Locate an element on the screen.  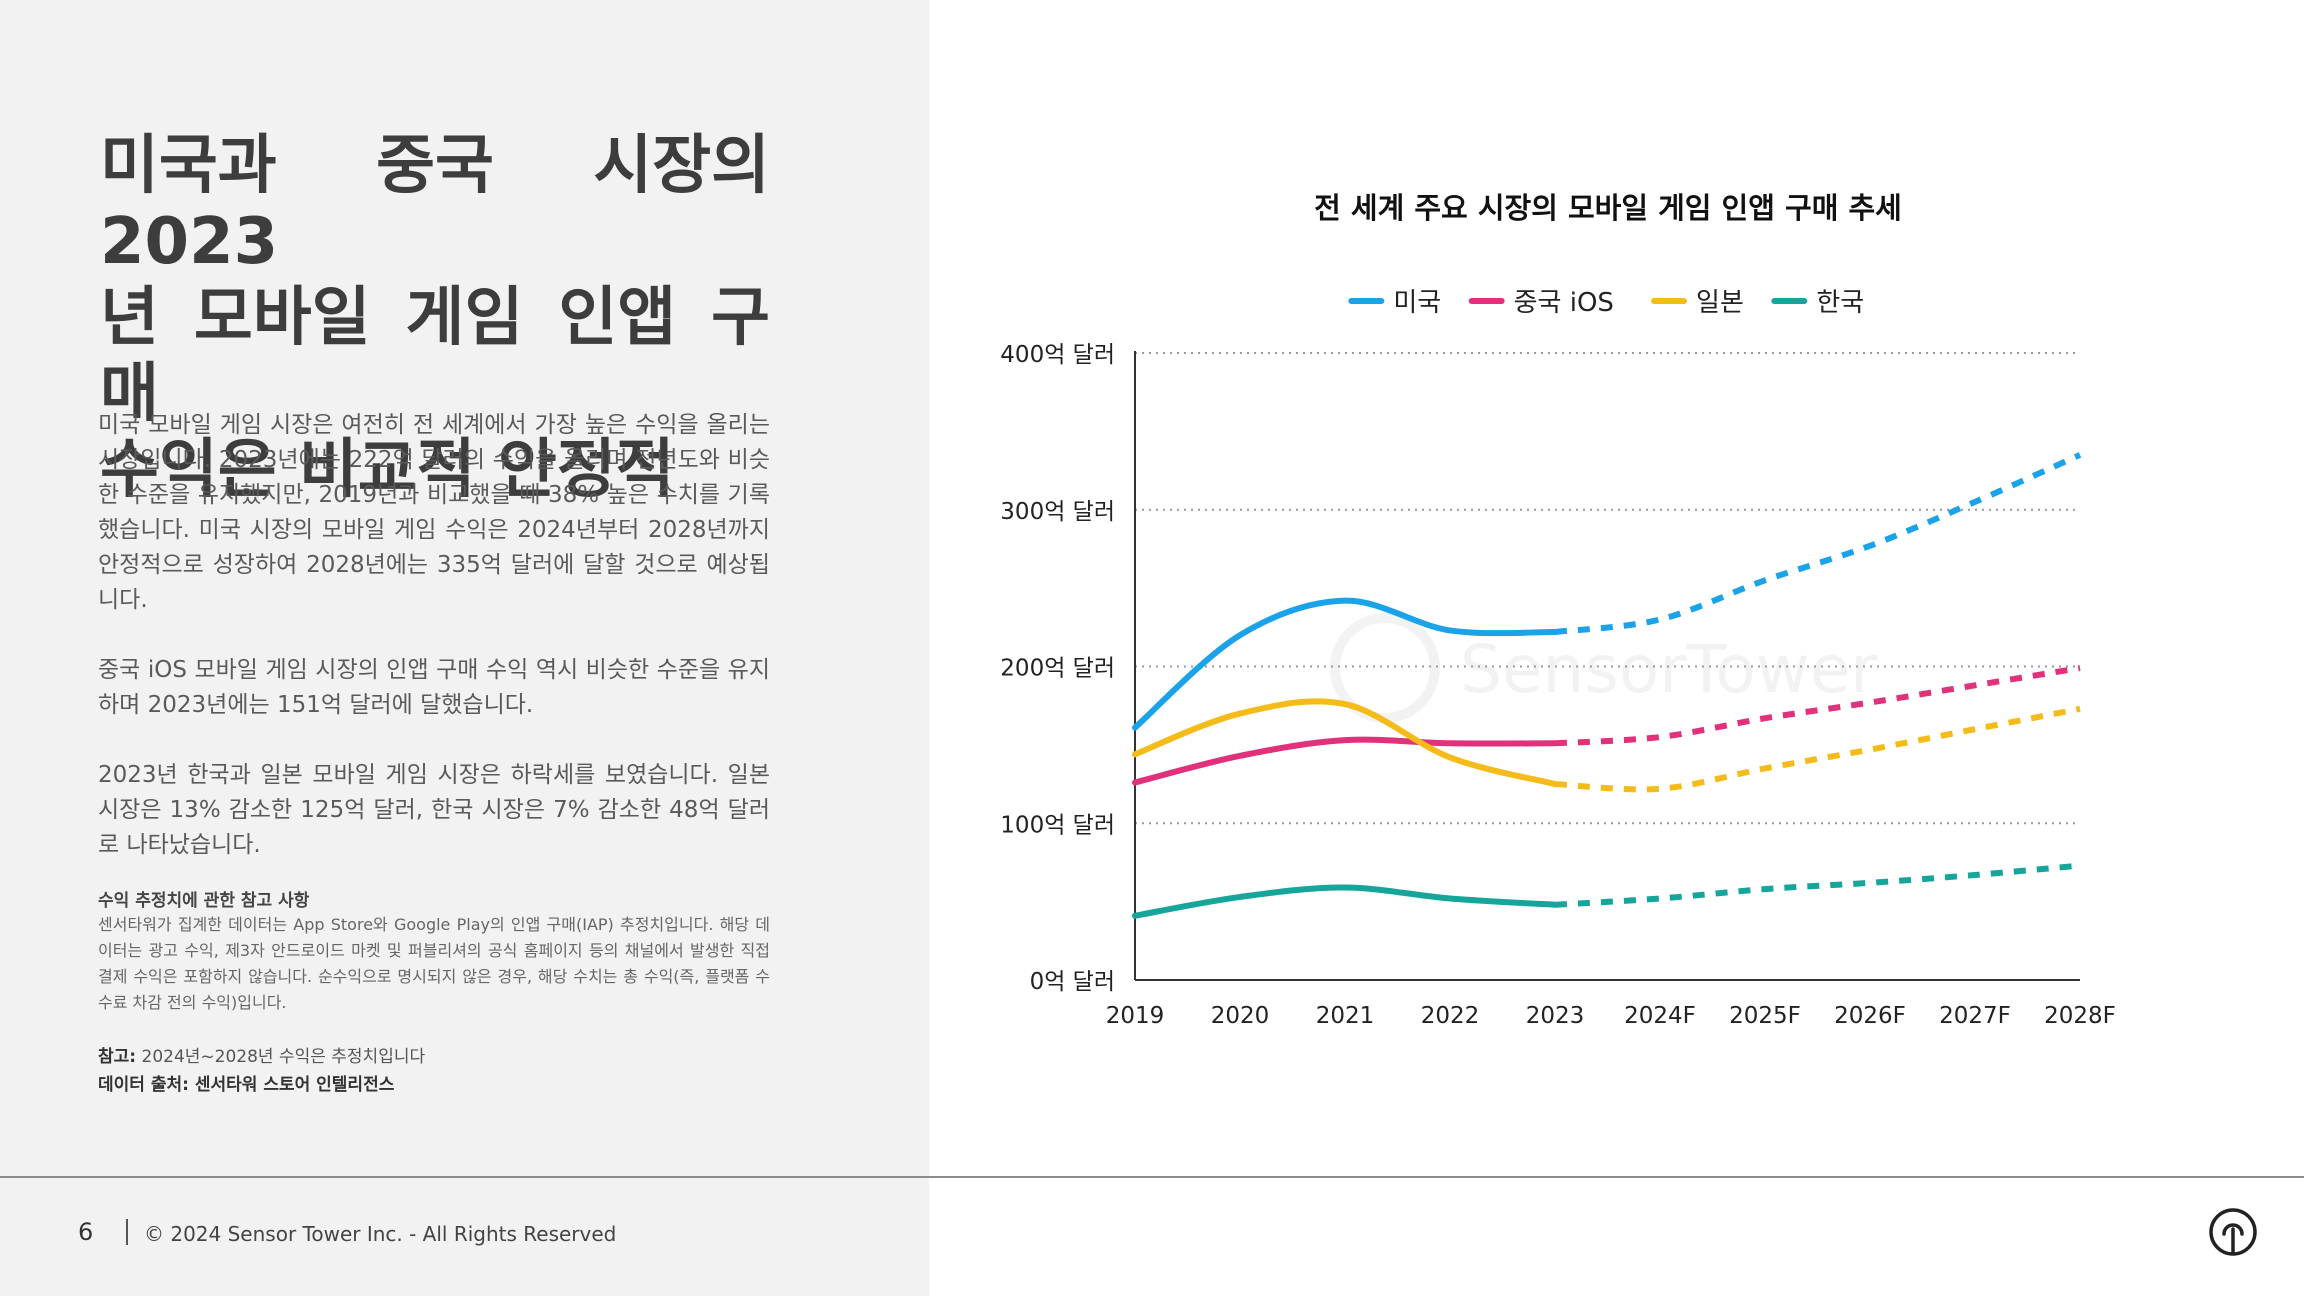
x-tick-label-7: 2026F is located at coordinates (1870, 1016).